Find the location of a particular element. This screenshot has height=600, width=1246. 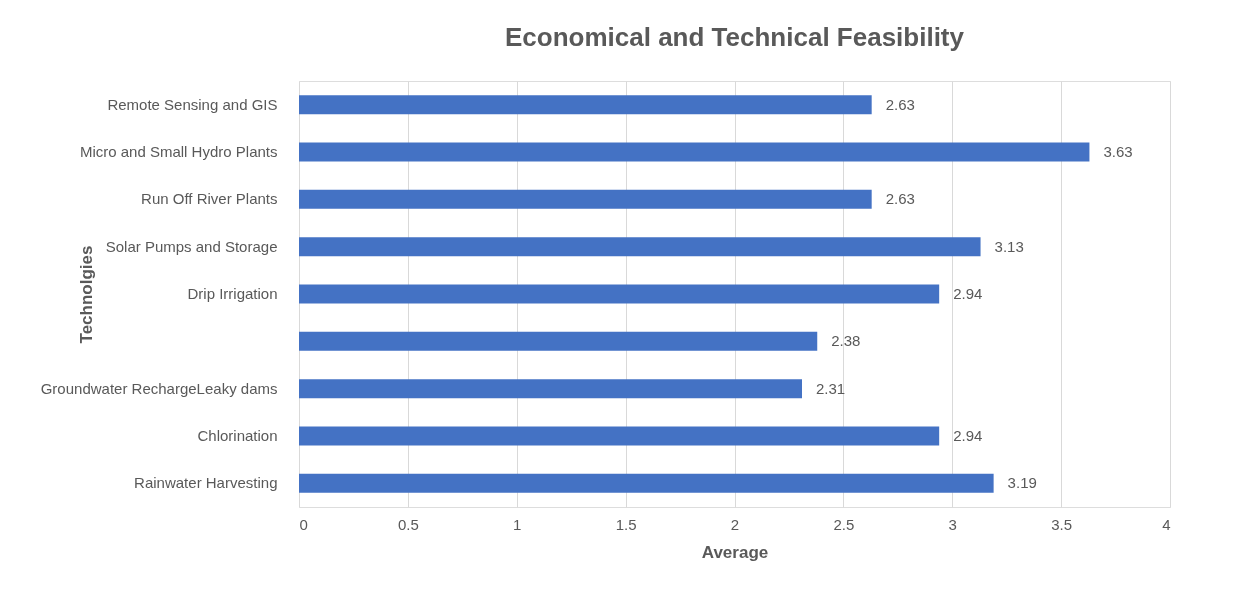

data-label: 2.31 is located at coordinates (831, 388).